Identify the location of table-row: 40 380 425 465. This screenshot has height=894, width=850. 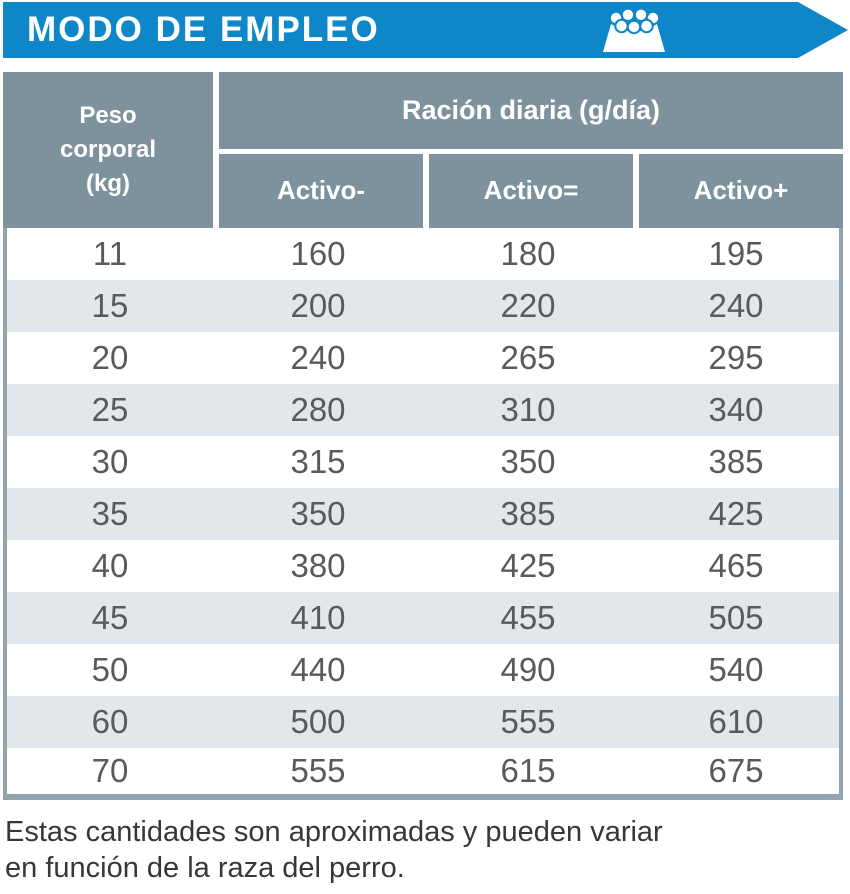
(423, 566).